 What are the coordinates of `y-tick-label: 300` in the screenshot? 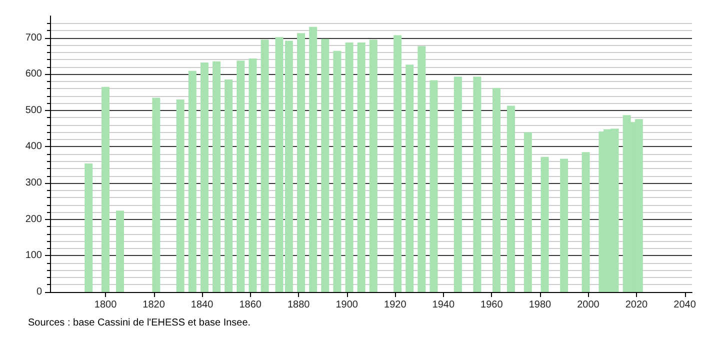 It's located at (33, 183).